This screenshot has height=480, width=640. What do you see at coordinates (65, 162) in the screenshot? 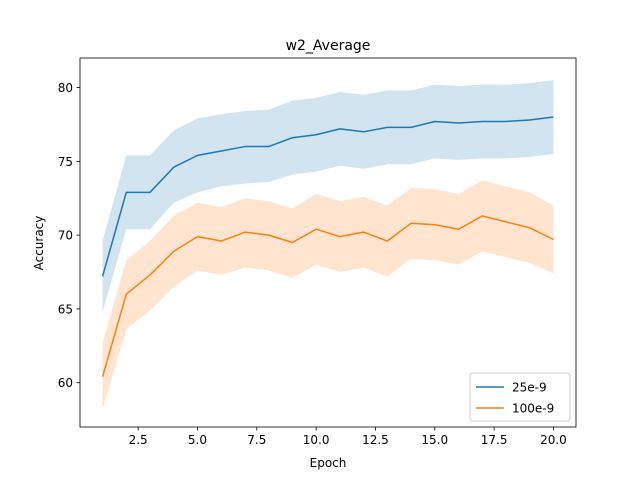
I see `y-tick-label: 75` at bounding box center [65, 162].